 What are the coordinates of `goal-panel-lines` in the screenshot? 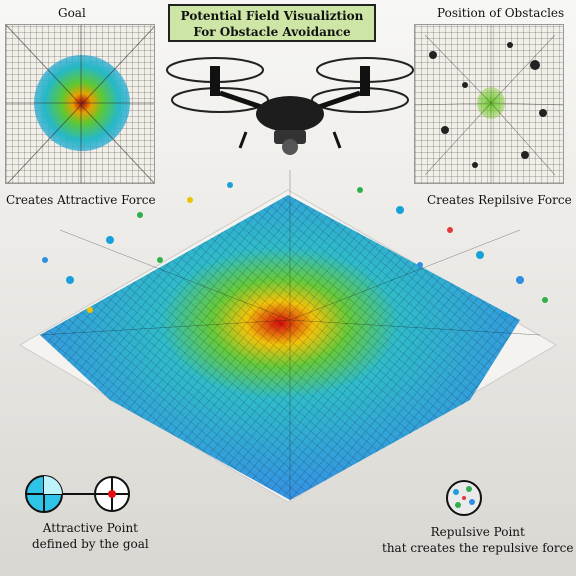 It's located at (80, 104).